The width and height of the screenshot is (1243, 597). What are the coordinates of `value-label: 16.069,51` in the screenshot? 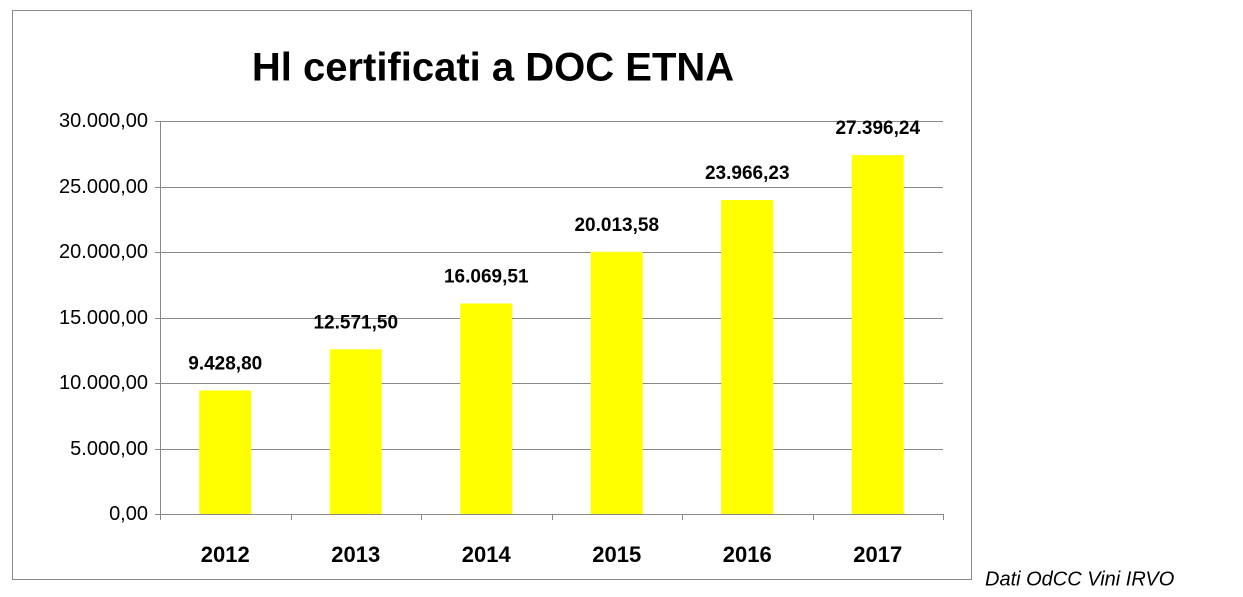 It's located at (486, 277).